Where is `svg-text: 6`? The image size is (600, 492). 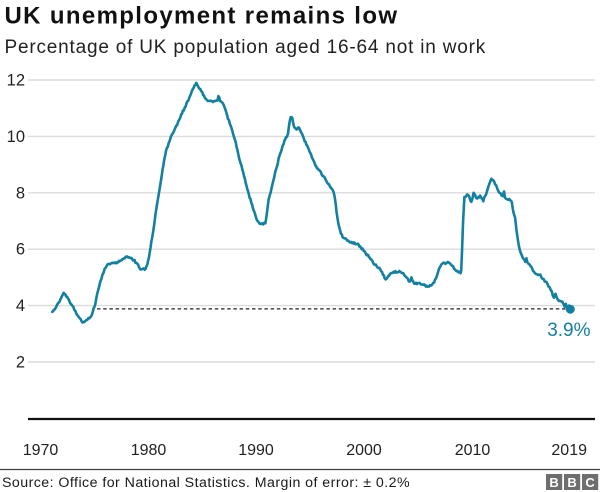
svg-text: 6 is located at coordinates (20, 250).